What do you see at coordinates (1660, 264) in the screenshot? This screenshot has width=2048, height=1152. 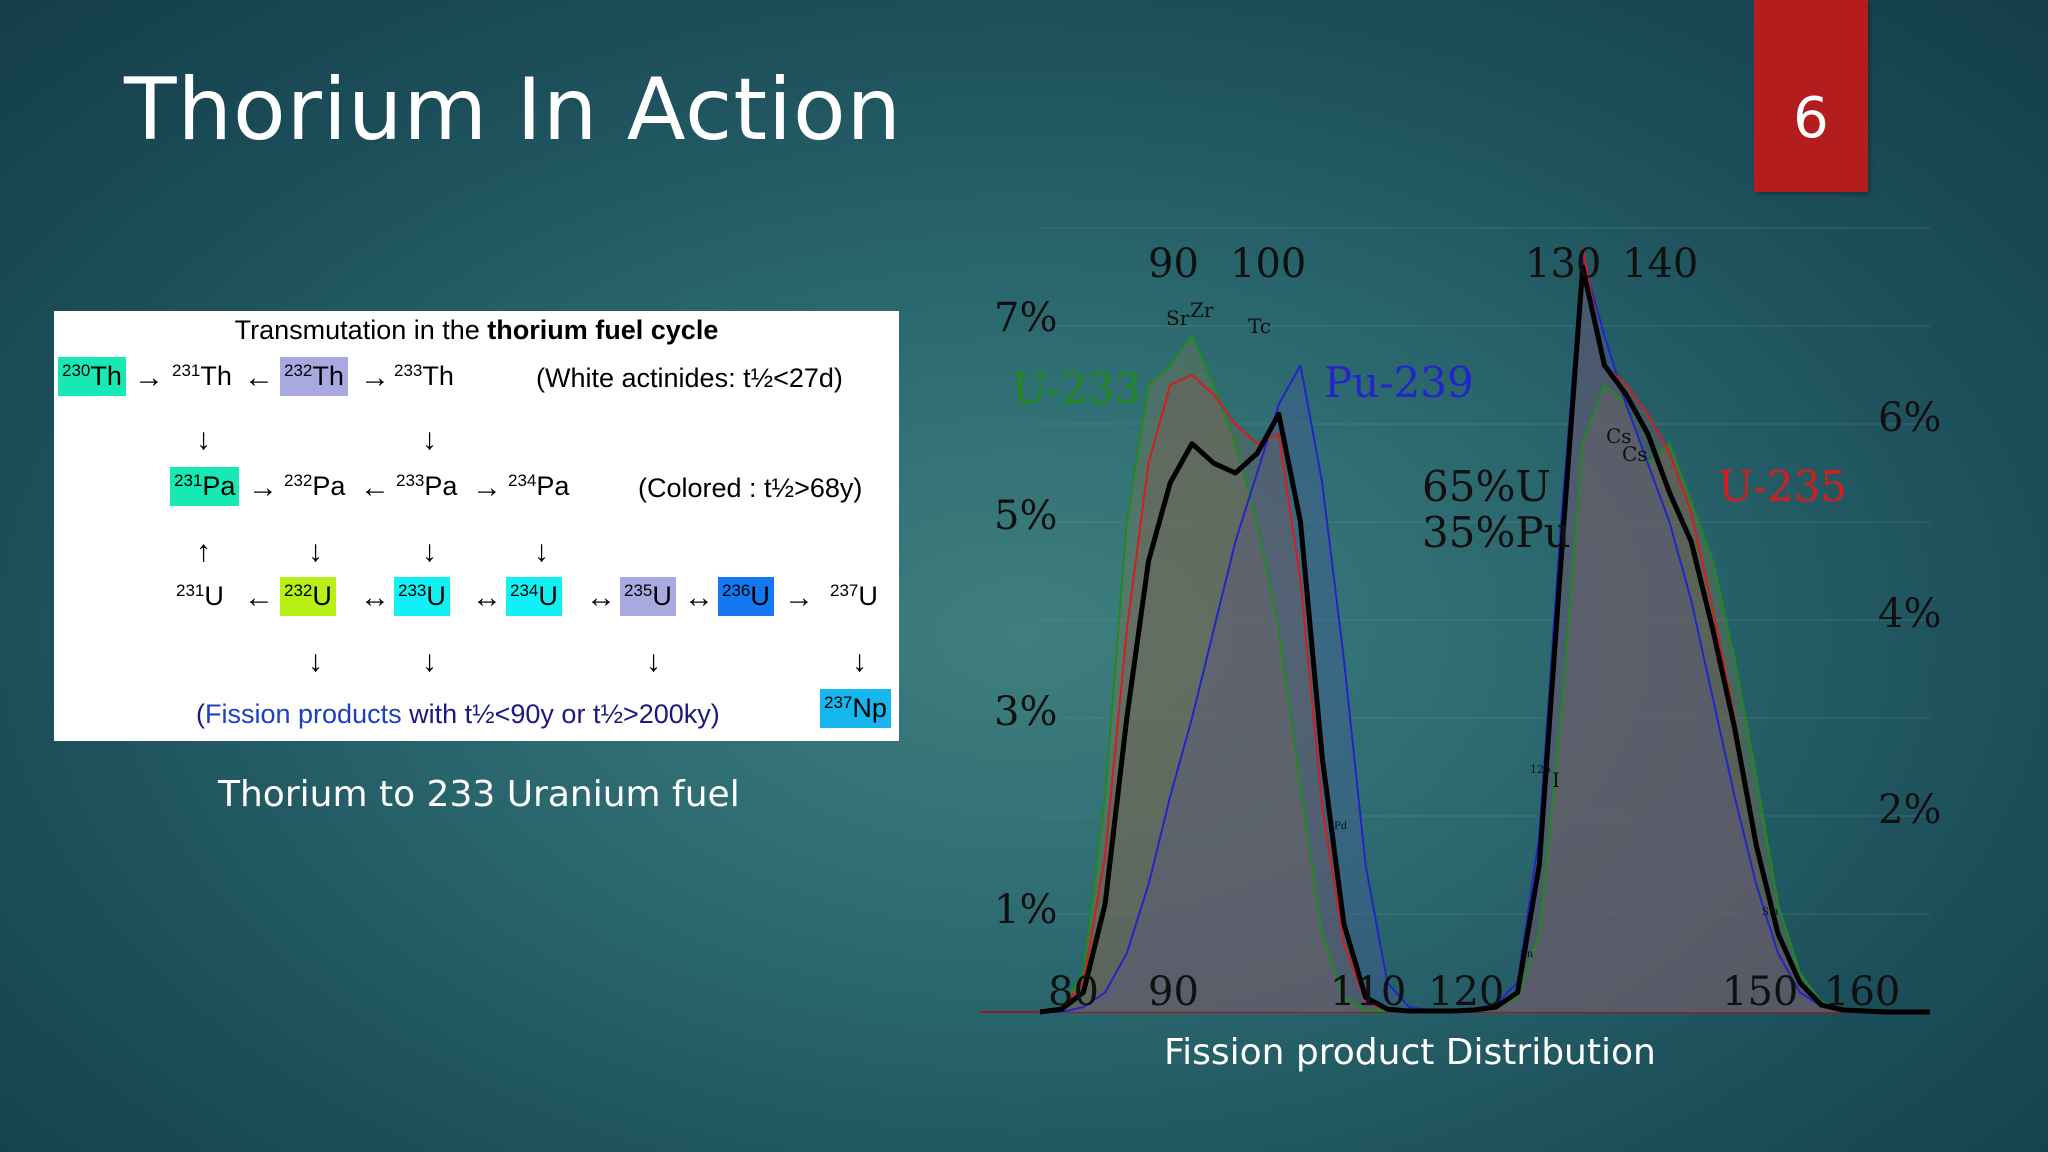 I see `top-tick-label: 140` at bounding box center [1660, 264].